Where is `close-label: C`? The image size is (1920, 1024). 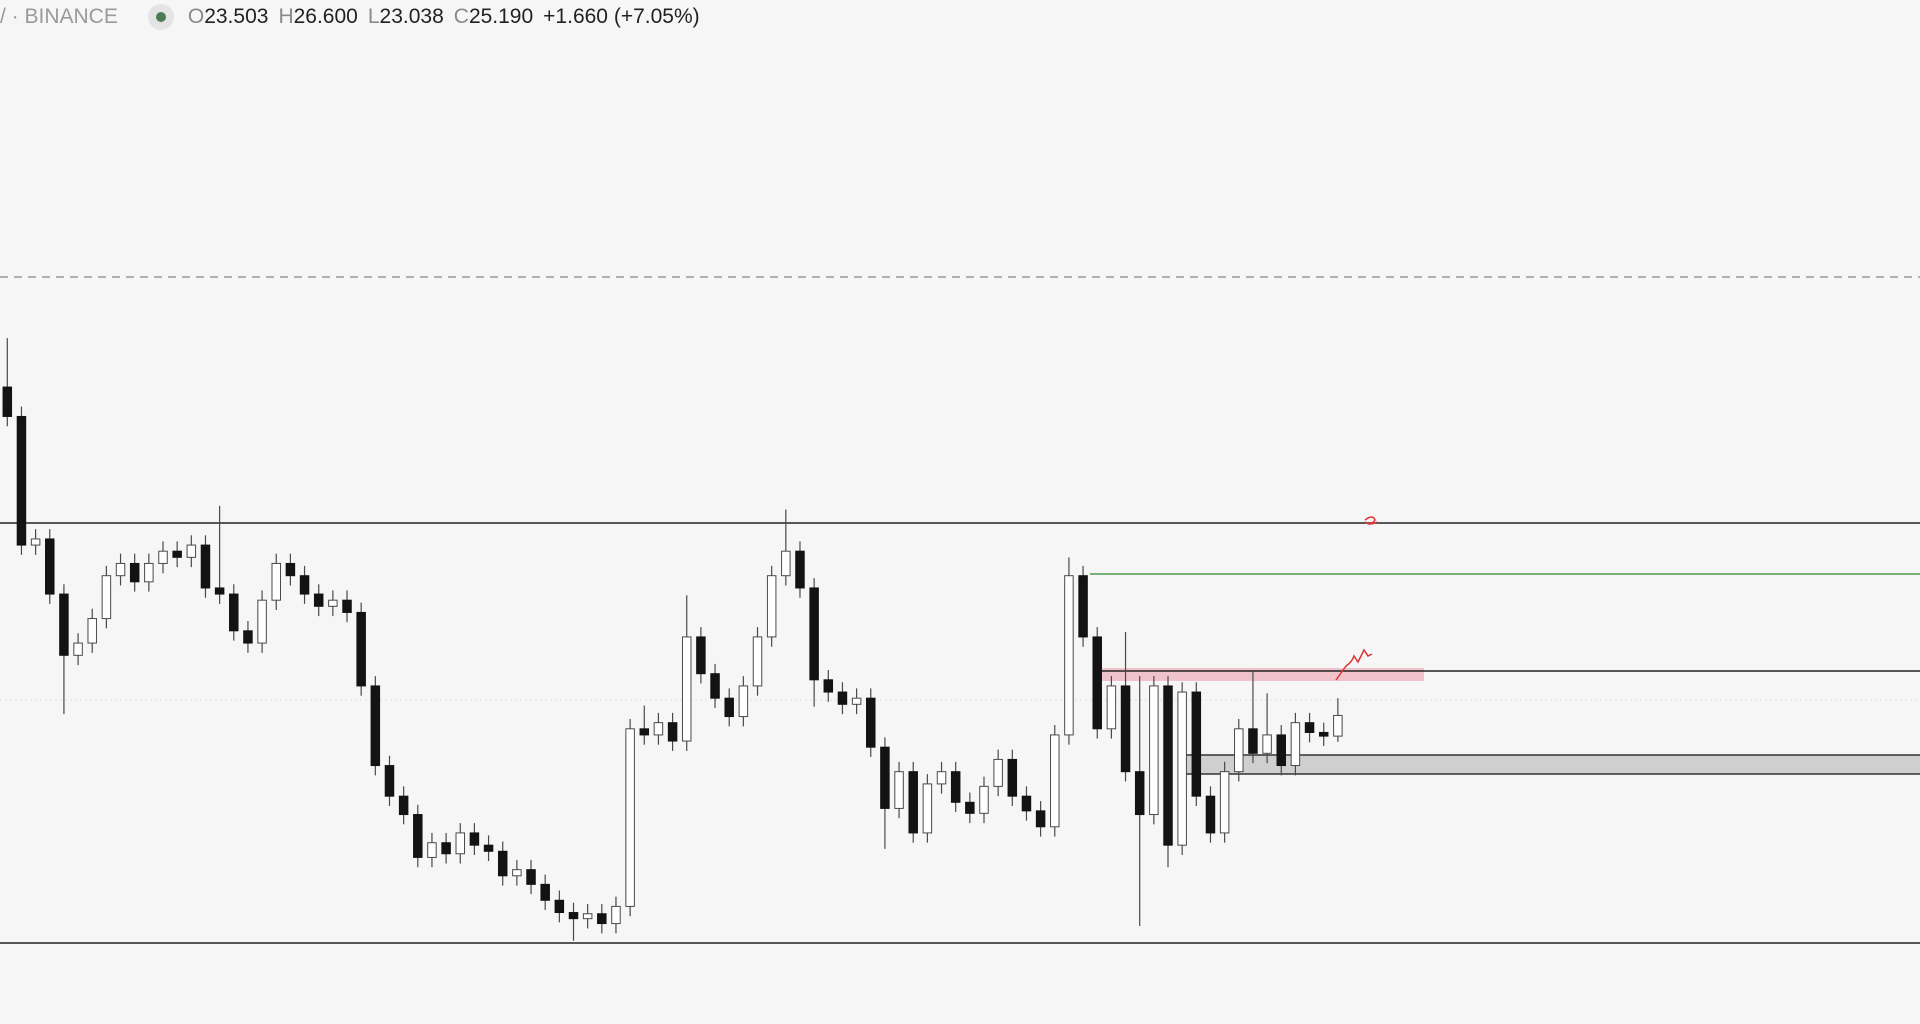 close-label: C is located at coordinates (461, 16).